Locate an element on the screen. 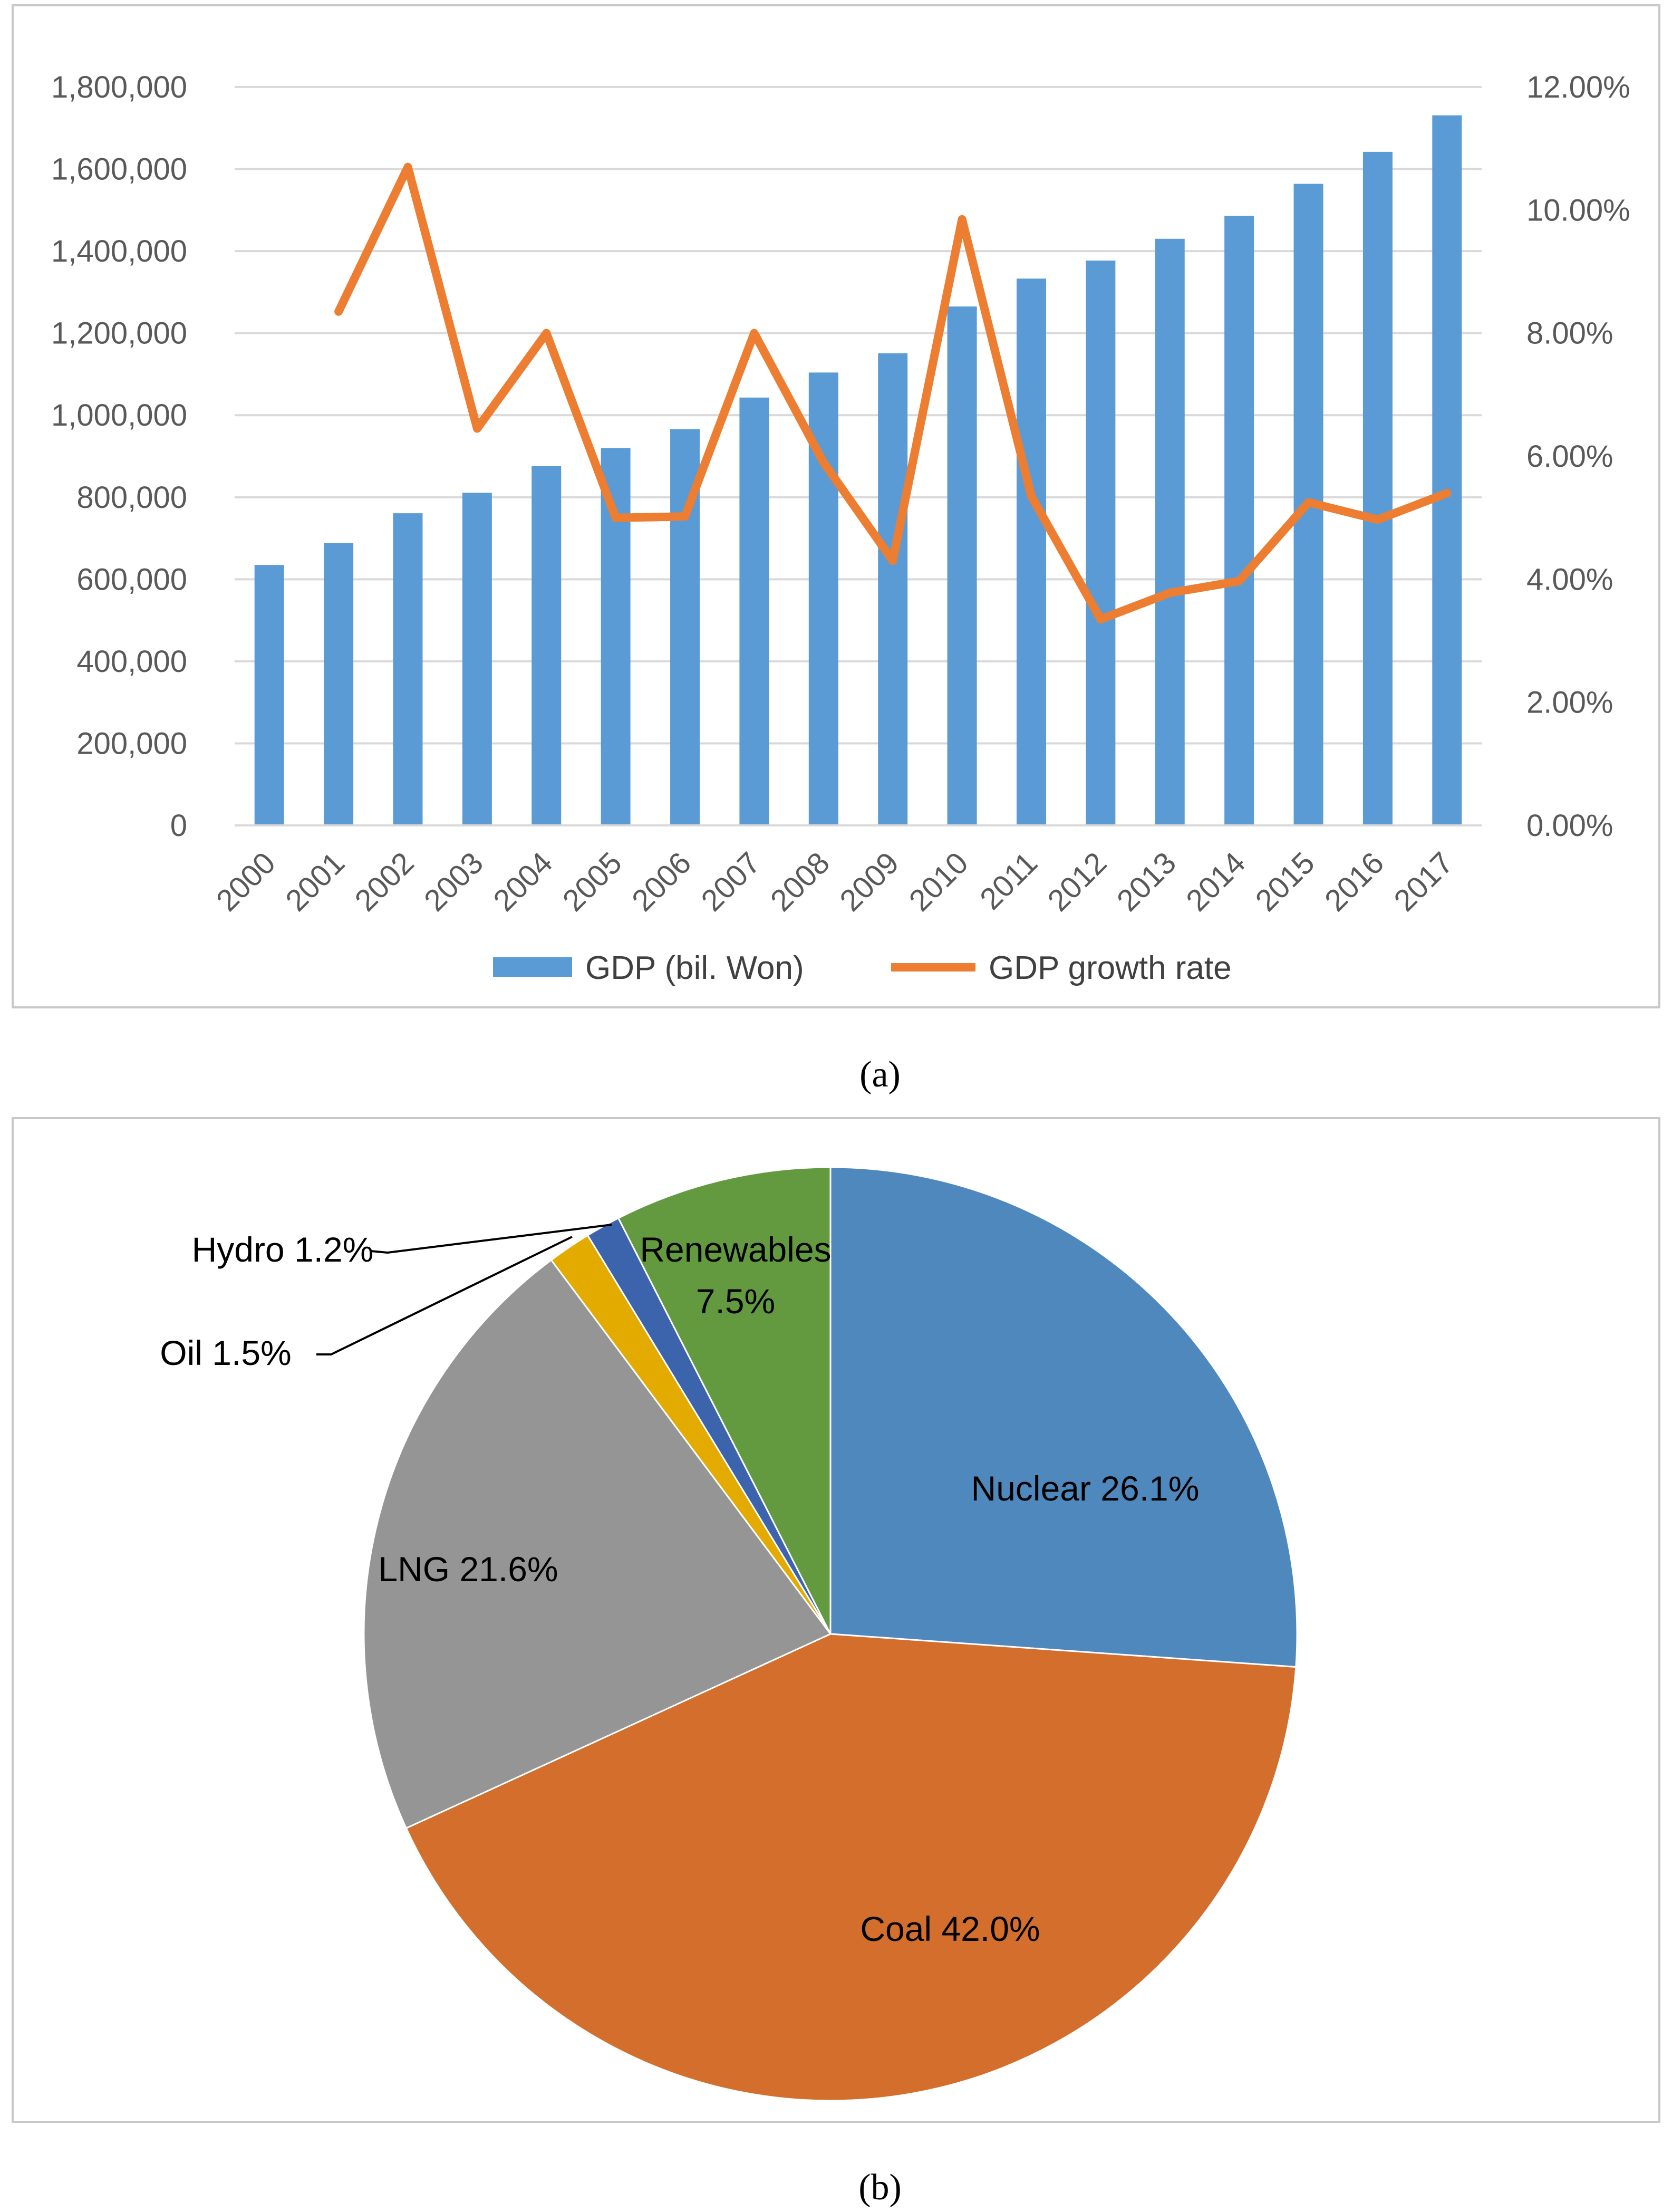 The height and width of the screenshot is (2212, 1672). legend-label-growth: GDP growth rate is located at coordinates (1110, 968).